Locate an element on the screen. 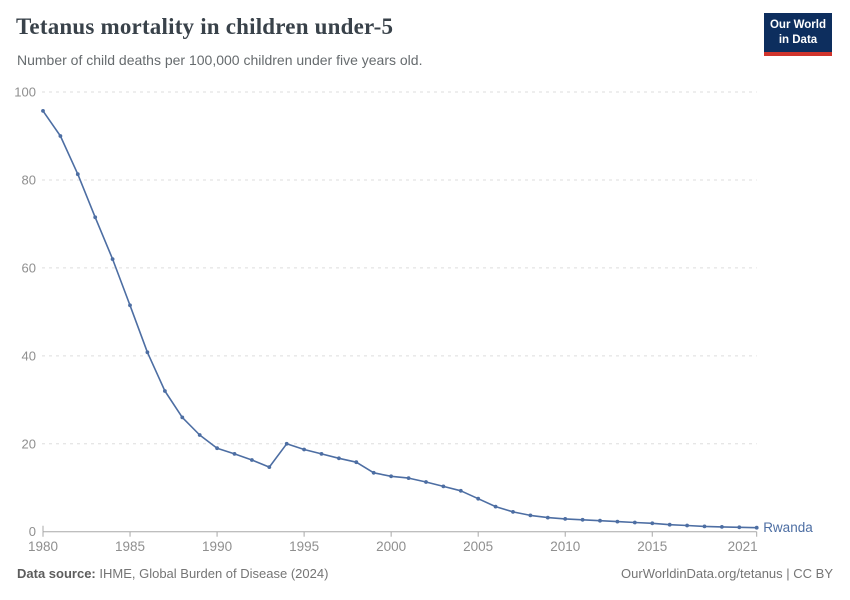 This screenshot has height=600, width=850. data-point-2013 is located at coordinates (617, 521).